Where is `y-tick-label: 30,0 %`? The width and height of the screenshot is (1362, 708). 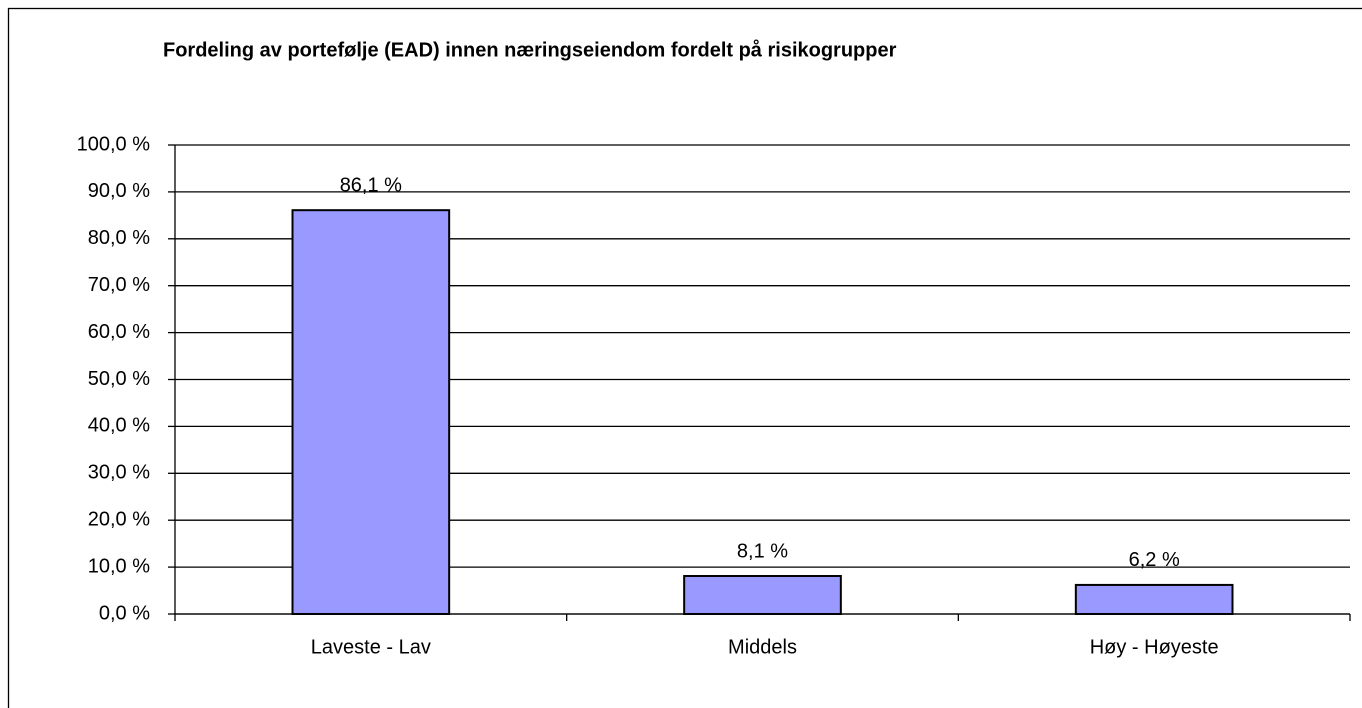 y-tick-label: 30,0 % is located at coordinates (119, 473).